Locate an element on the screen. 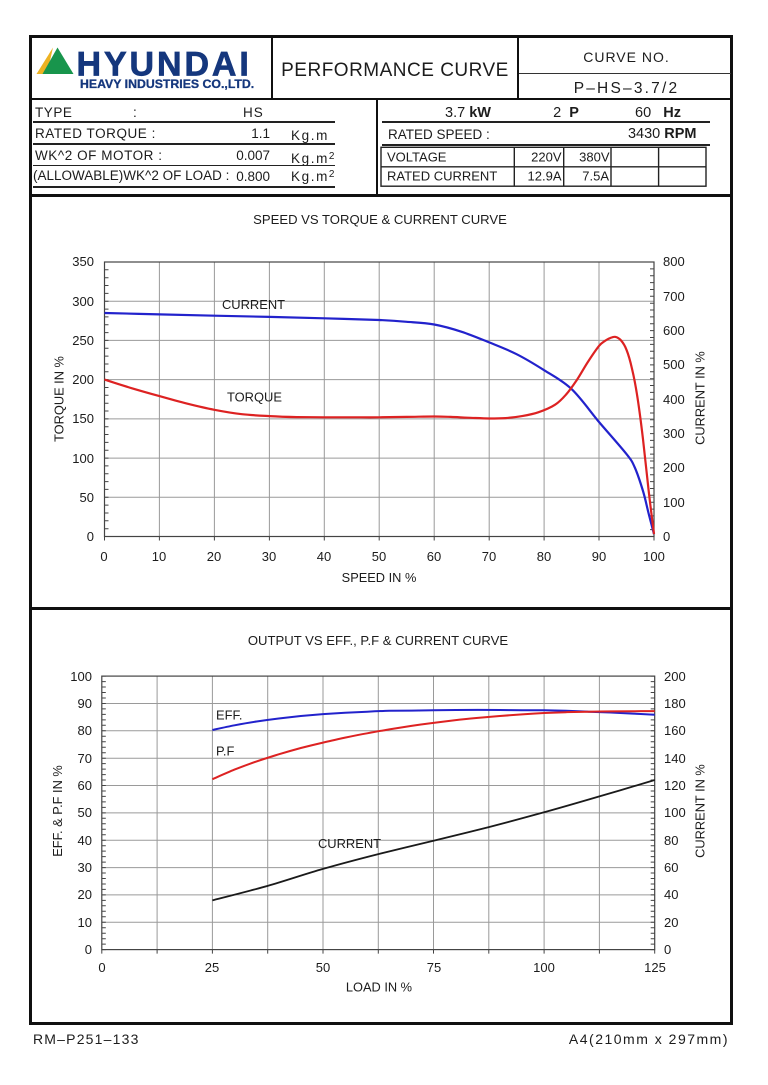 This screenshot has height=1085, width=768. svg-text: P.F is located at coordinates (225, 751).